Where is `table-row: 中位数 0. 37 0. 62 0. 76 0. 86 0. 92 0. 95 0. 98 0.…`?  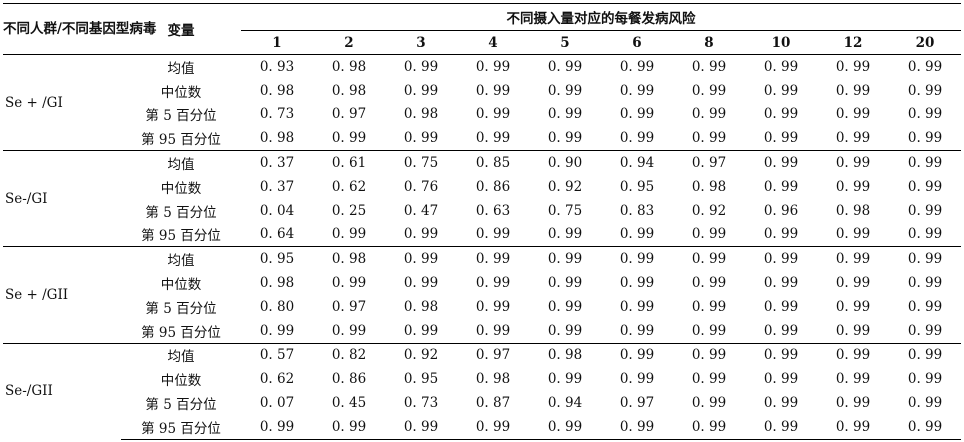 table-row: 中位数 0. 37 0. 62 0. 76 0. 86 0. 92 0. 95 0. 98 0.… is located at coordinates (482, 187).